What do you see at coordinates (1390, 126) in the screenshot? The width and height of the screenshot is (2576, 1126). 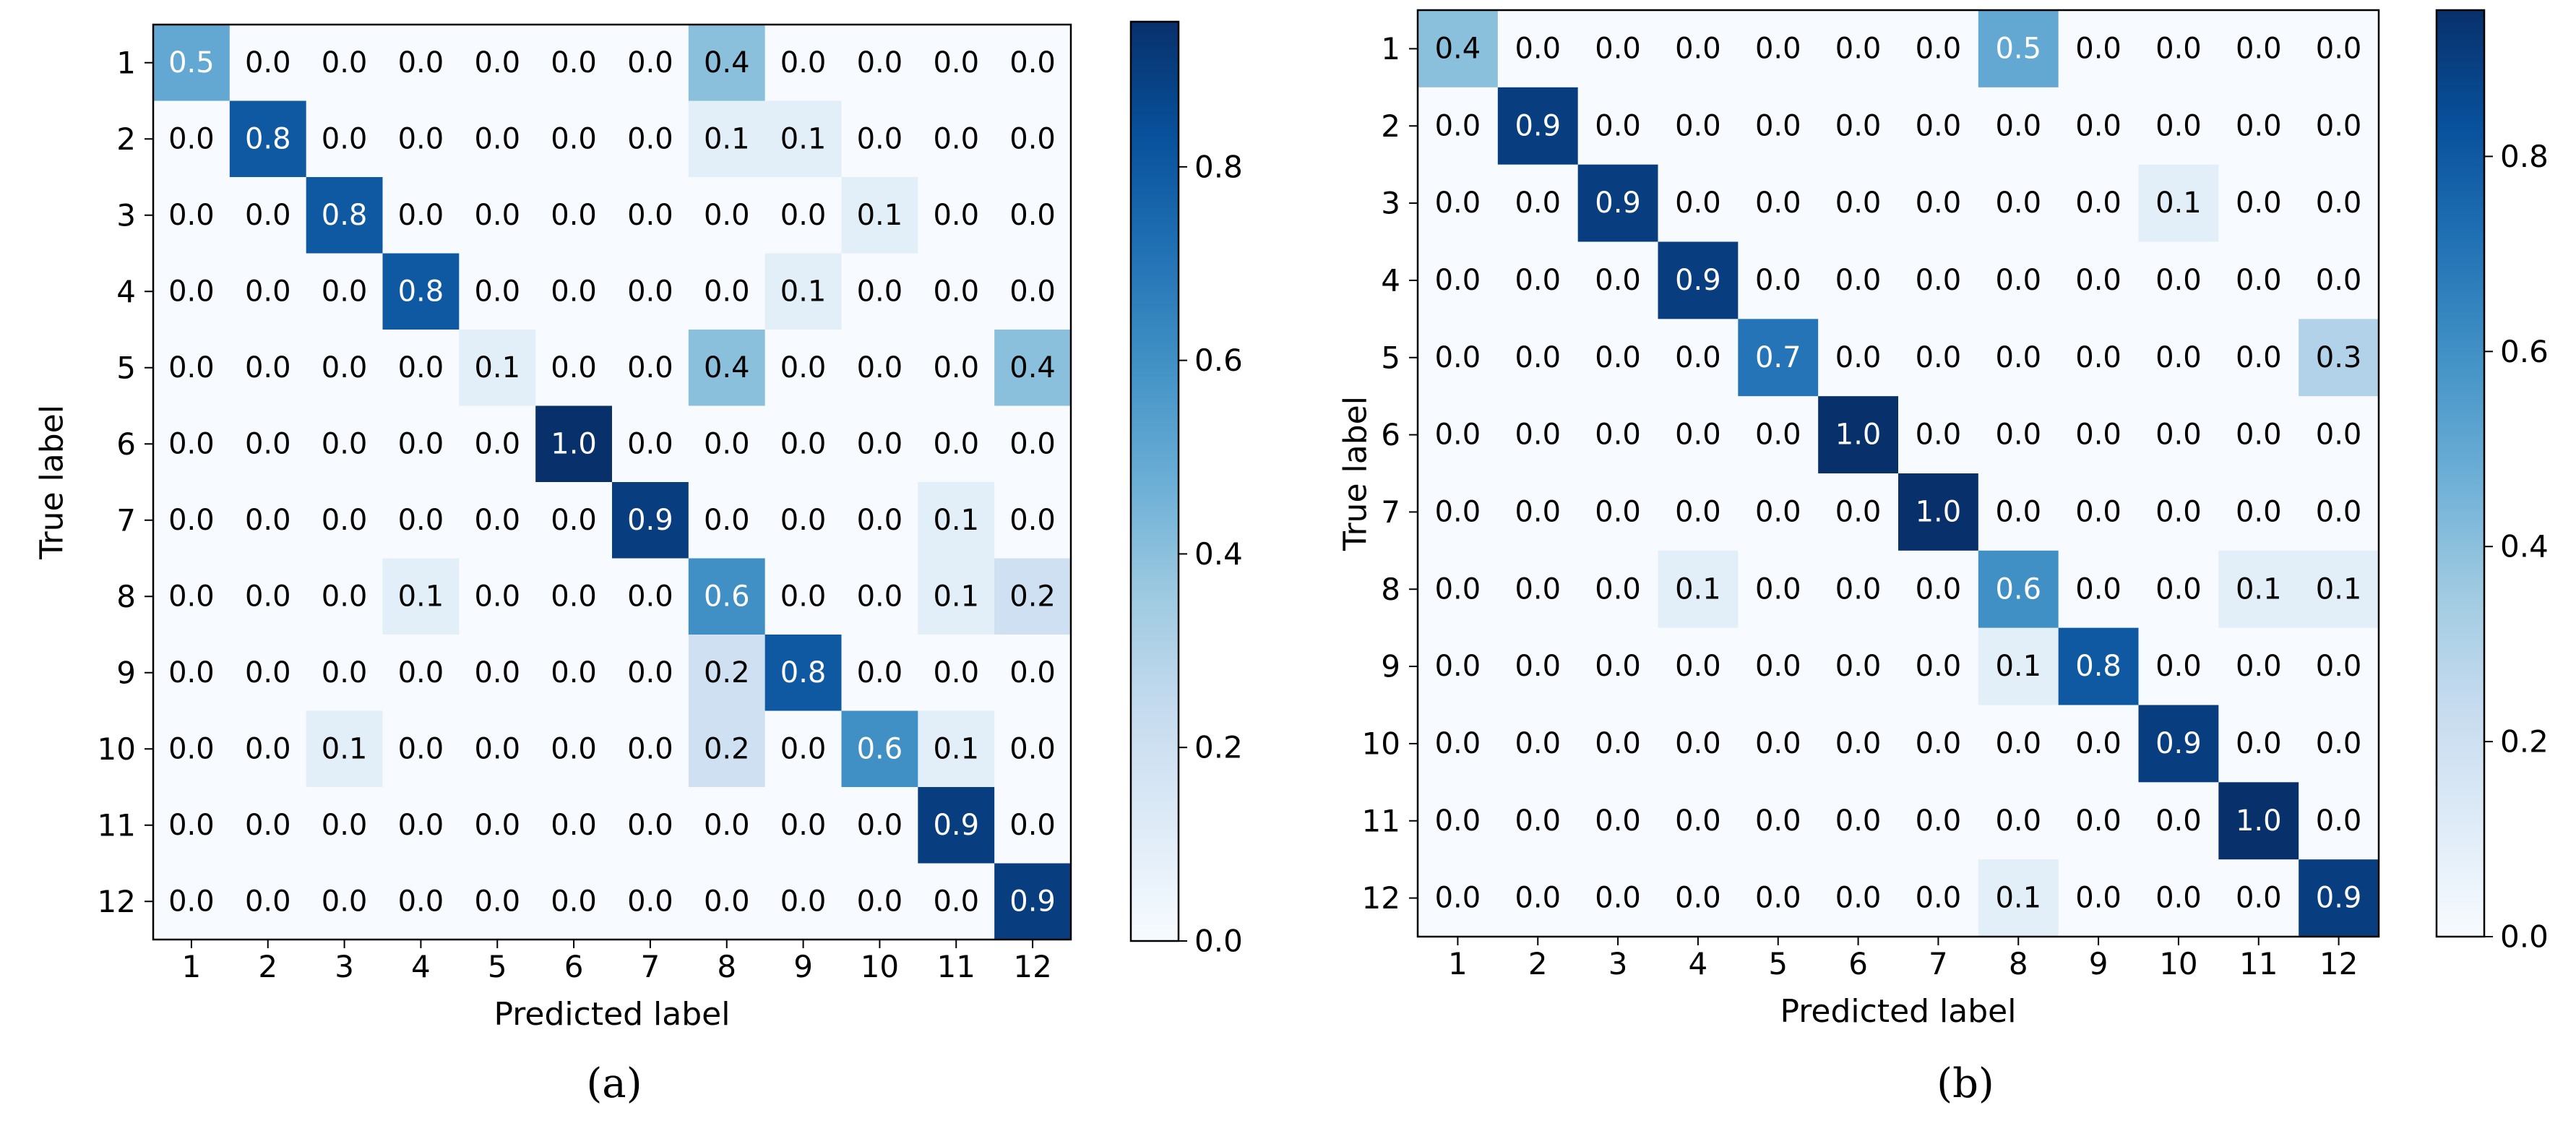 I see `y-tick-label: 2` at bounding box center [1390, 126].